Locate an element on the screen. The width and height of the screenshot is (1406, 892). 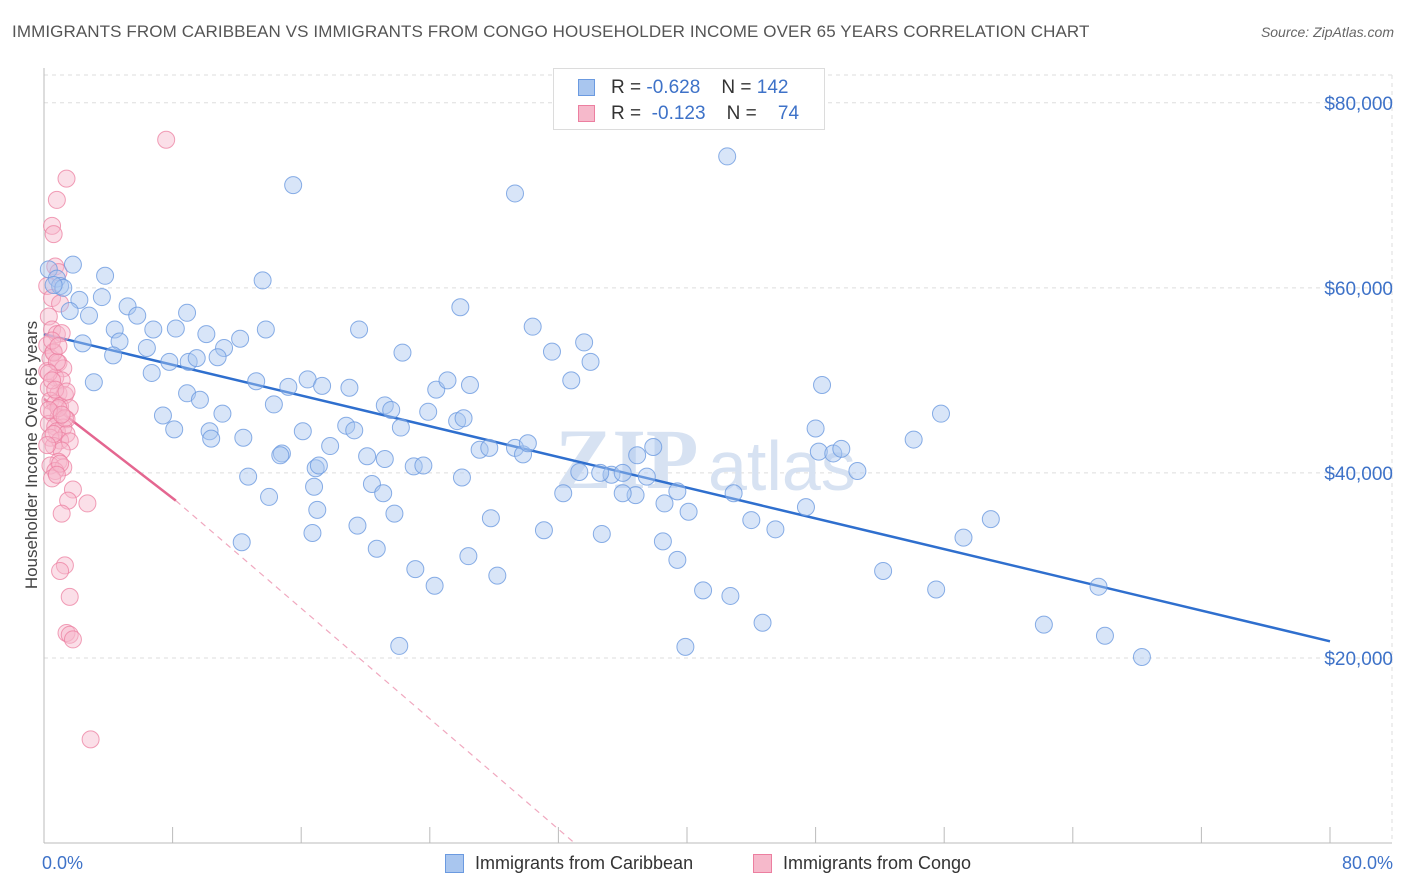
watermark-atlas: atlas is located at coordinates (782, 466).